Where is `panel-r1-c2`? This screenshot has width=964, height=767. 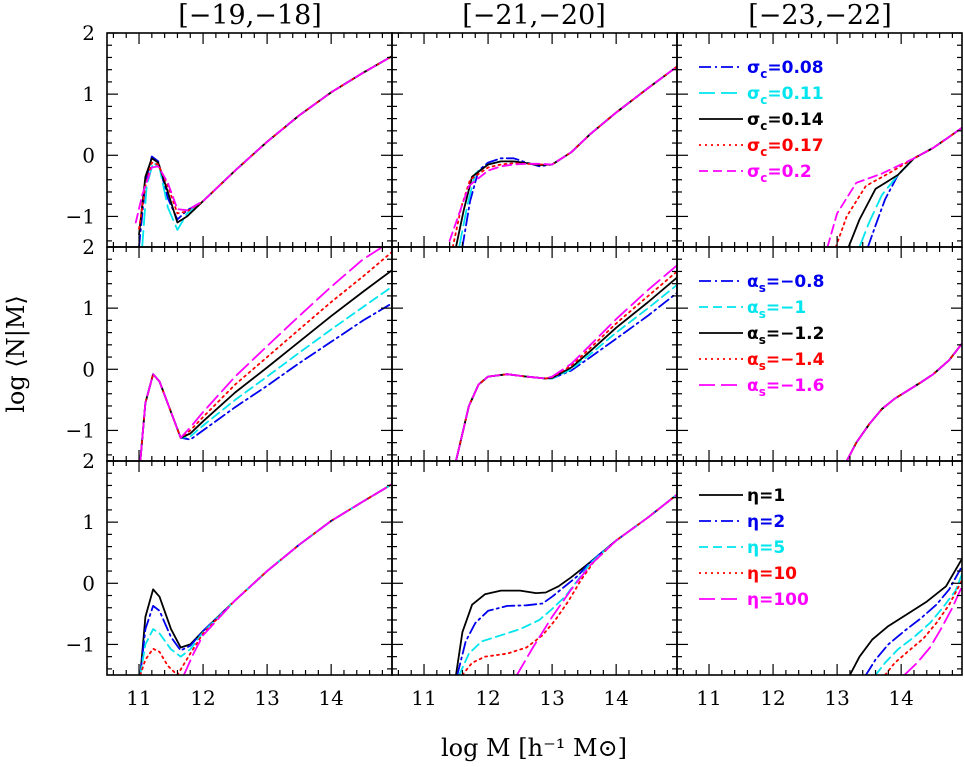 panel-r1-c2 is located at coordinates (534, 140).